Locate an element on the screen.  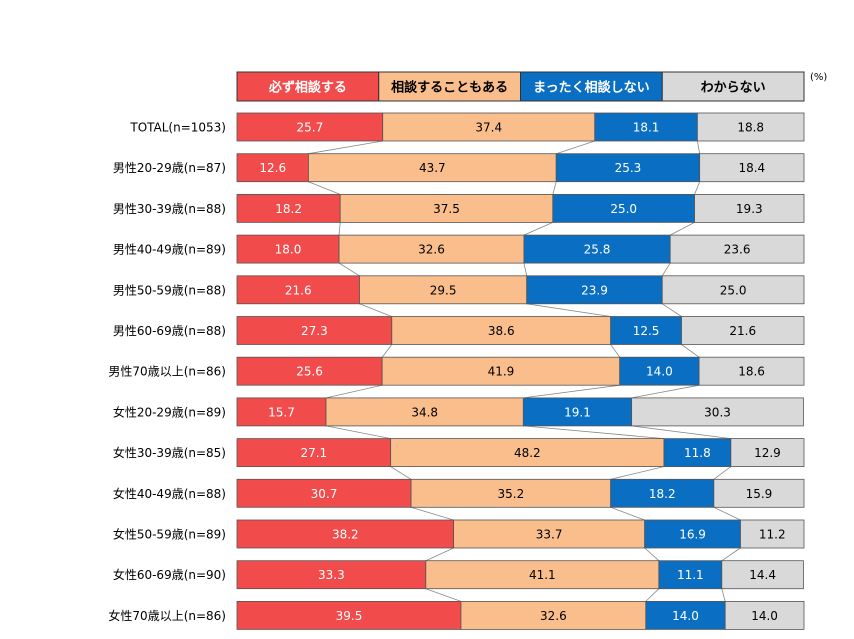
data-label: 48.2 is located at coordinates (527, 453).